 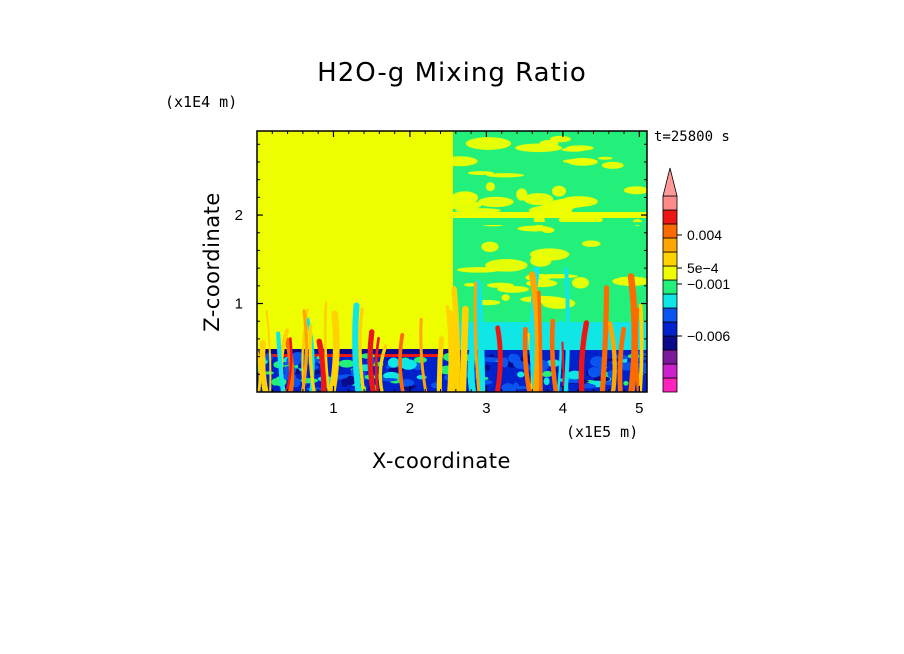 What do you see at coordinates (639, 408) in the screenshot?
I see `x-tick-label: 5` at bounding box center [639, 408].